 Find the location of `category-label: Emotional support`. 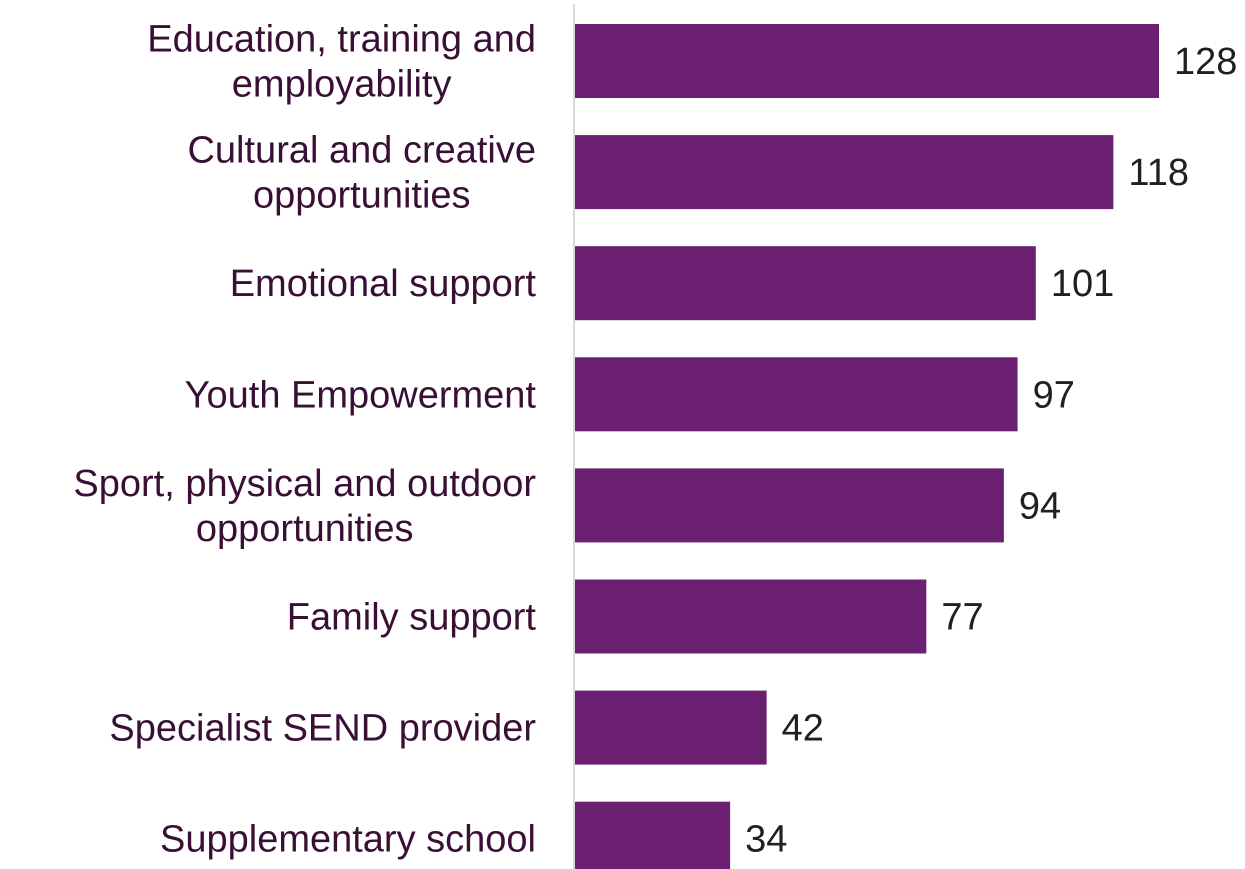

category-label: Emotional support is located at coordinates (383, 284).